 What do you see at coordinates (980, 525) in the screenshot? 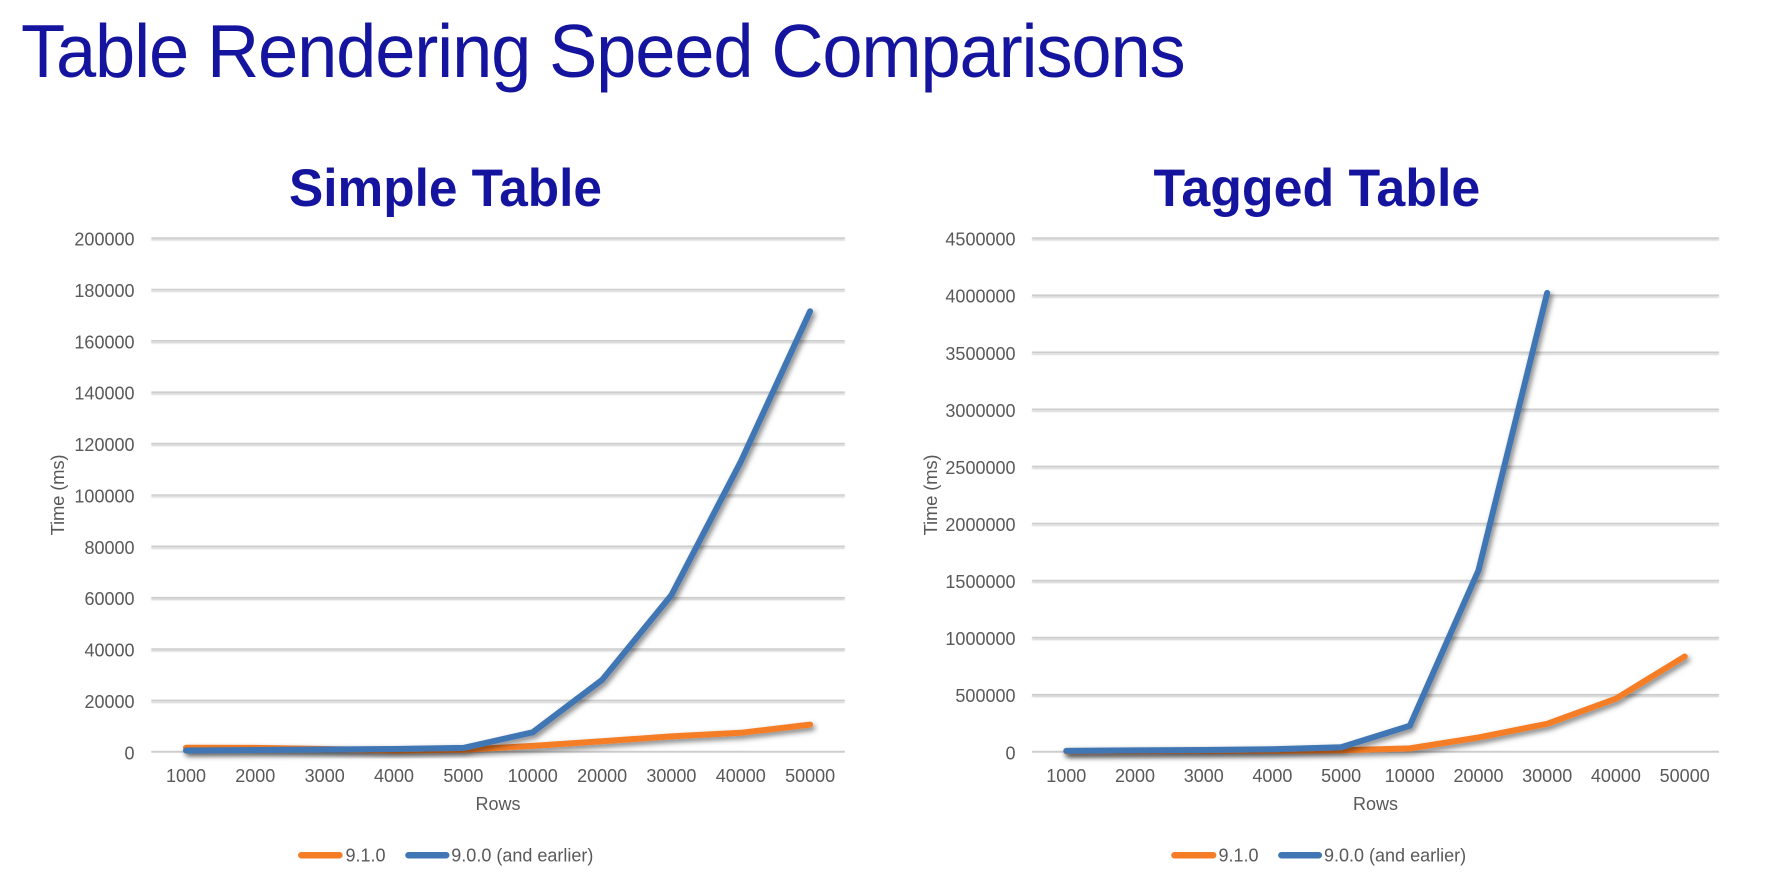
I see `svg-text: 2000000` at bounding box center [980, 525].